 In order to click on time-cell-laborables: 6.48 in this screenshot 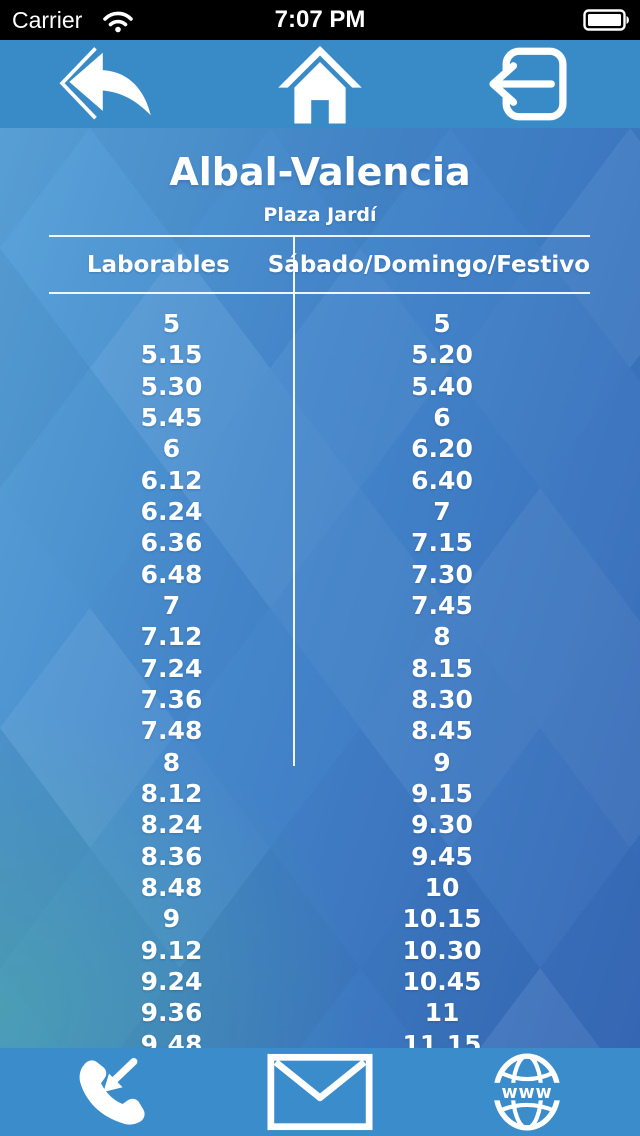, I will do `click(171, 574)`.